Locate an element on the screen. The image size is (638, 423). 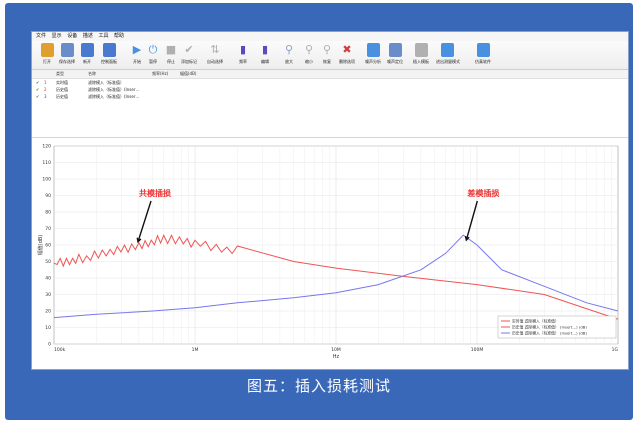
row-number: 2 is located at coordinates (45, 89).